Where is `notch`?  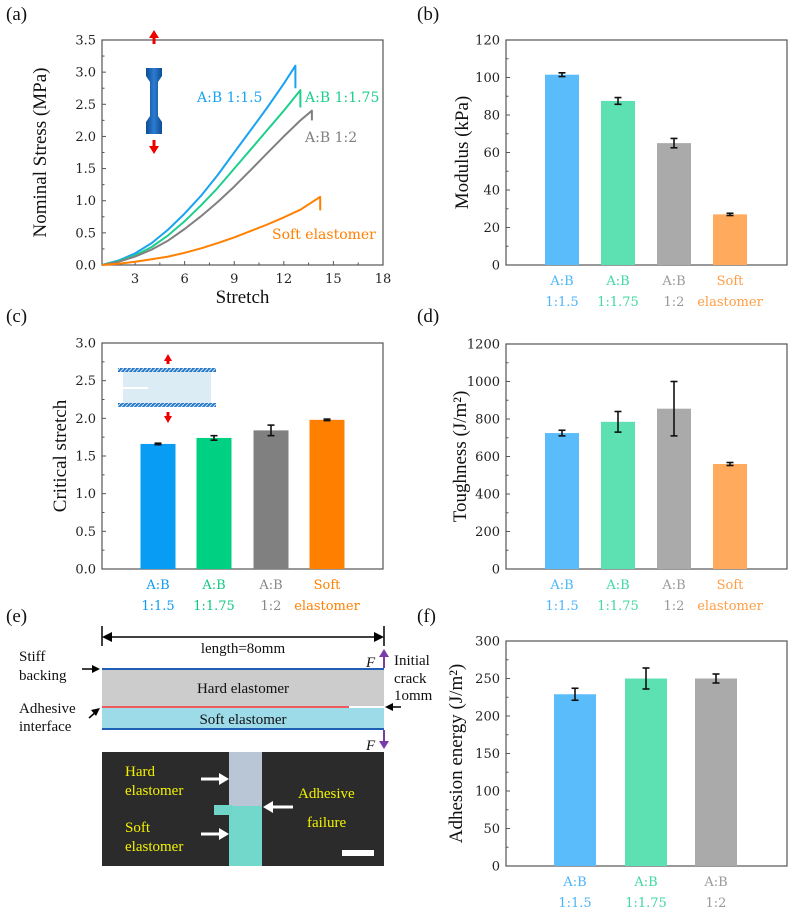
notch is located at coordinates (135, 388).